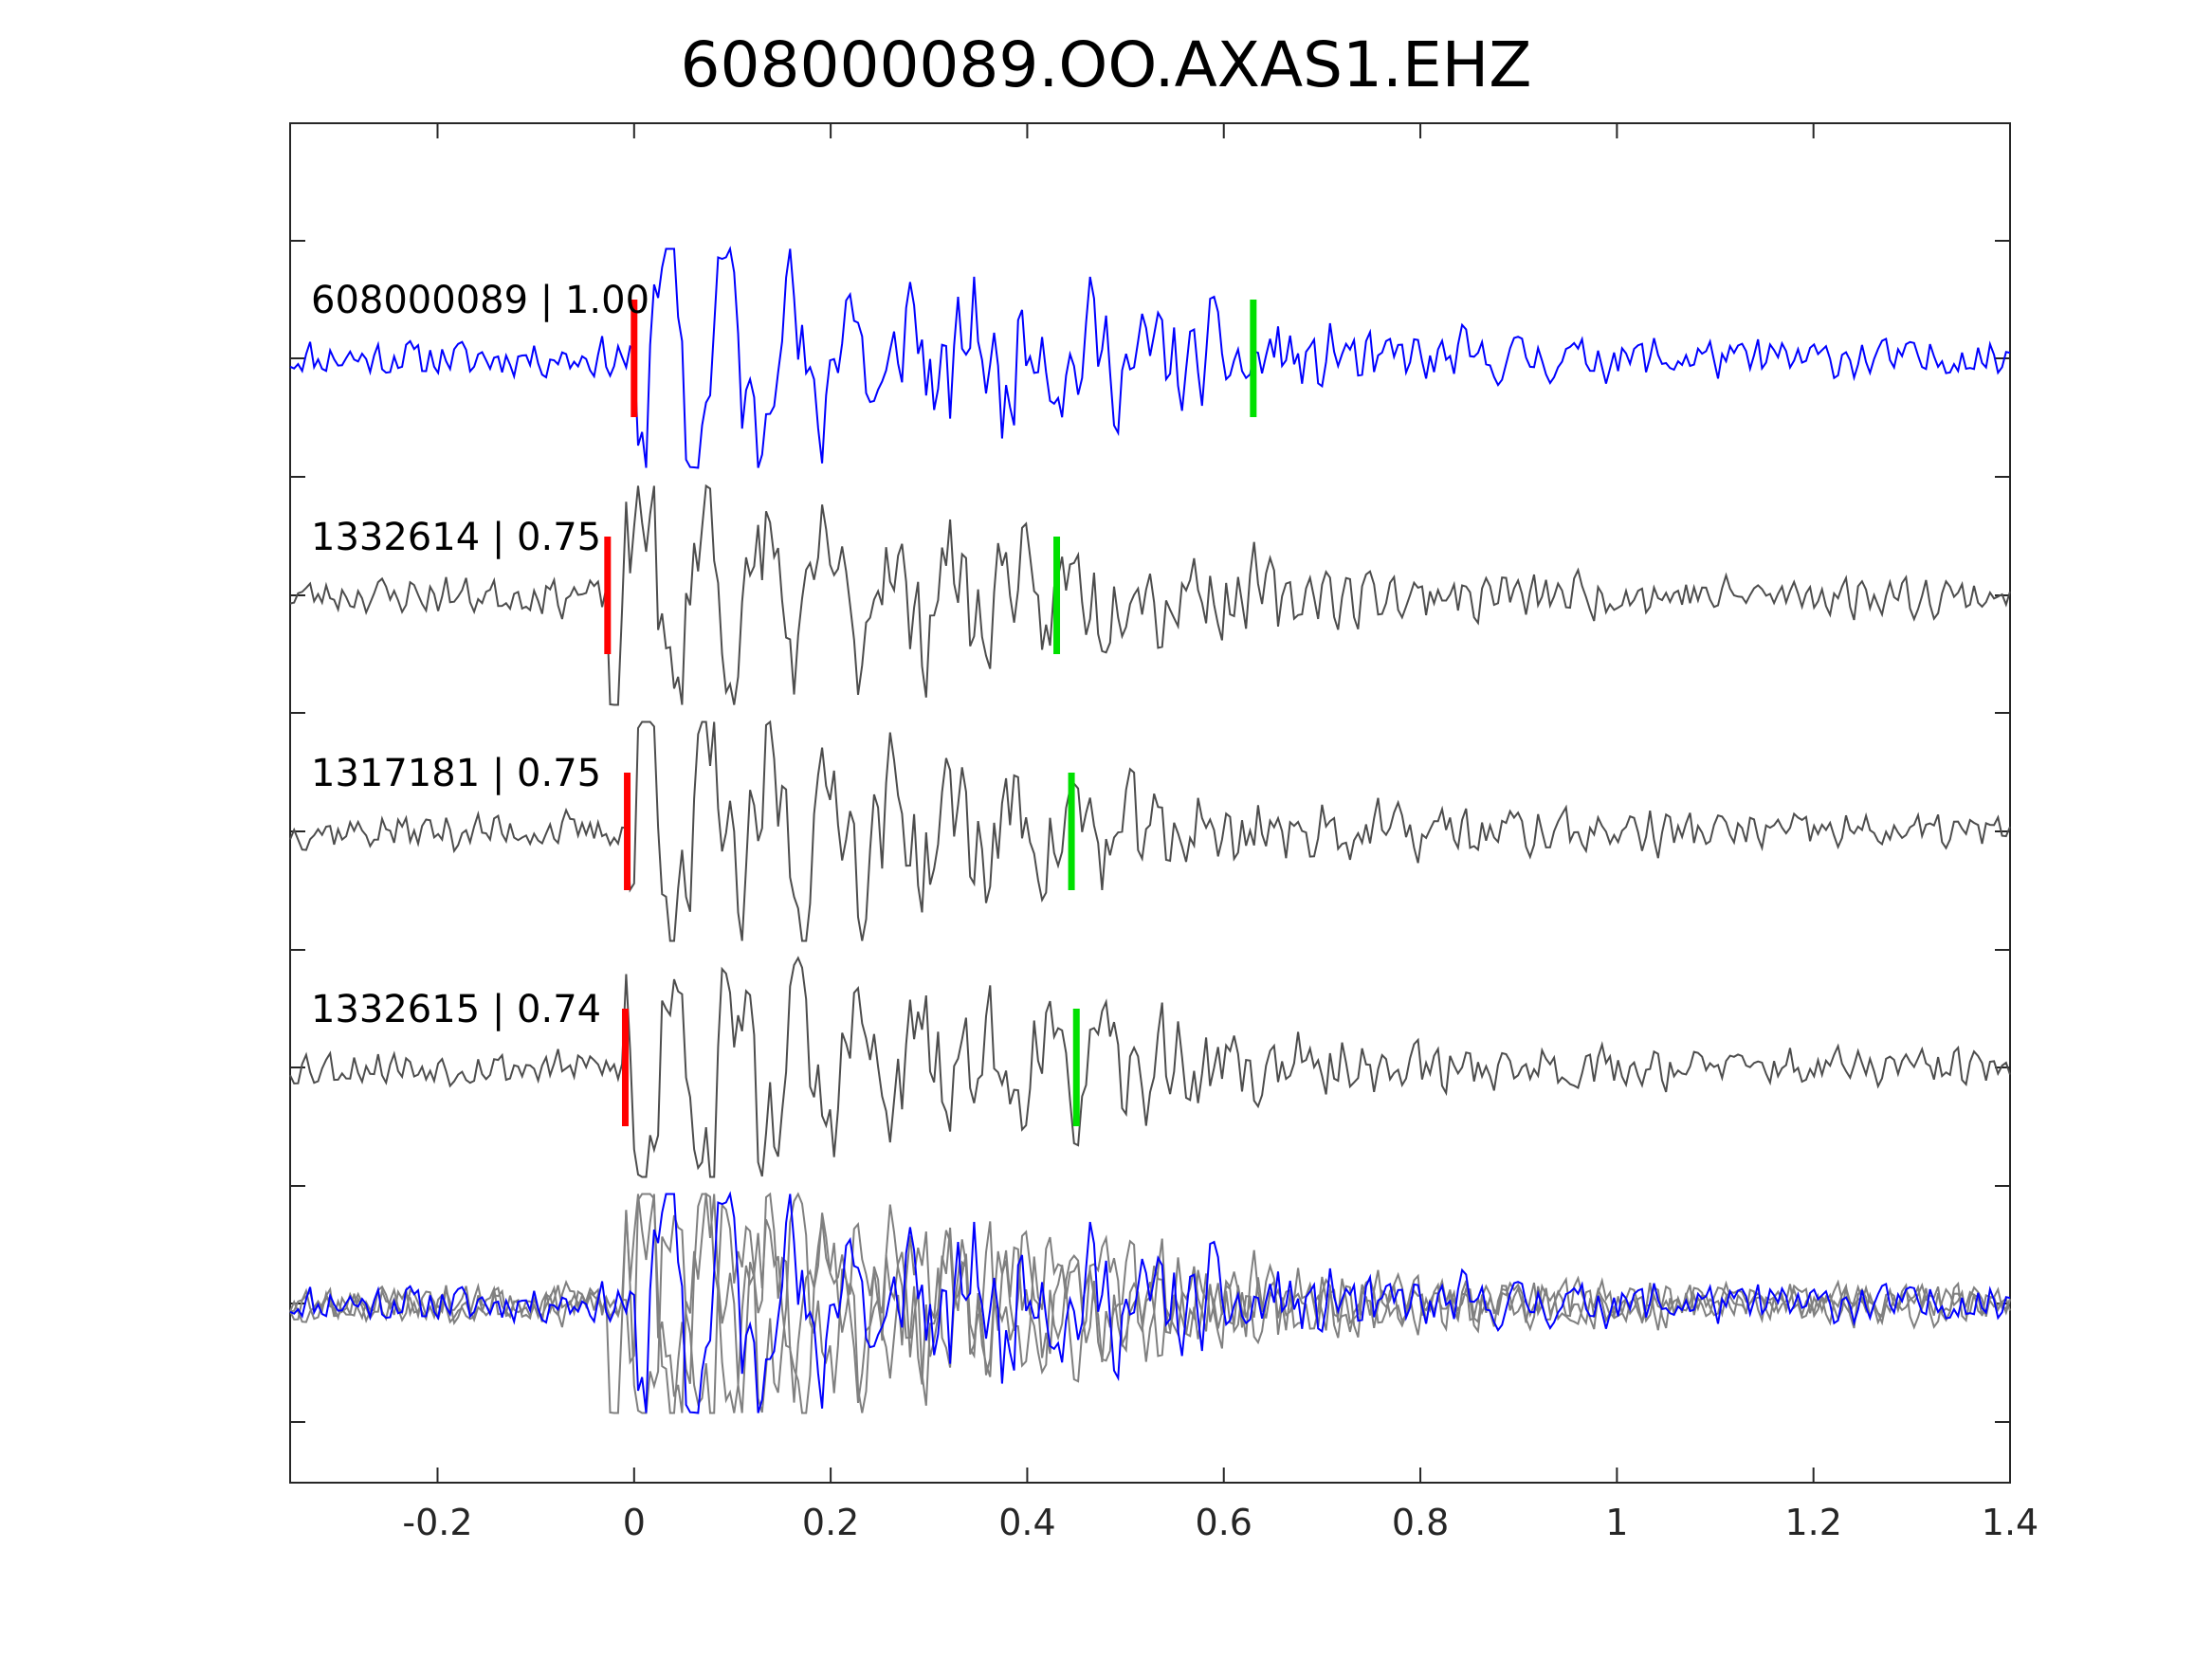  I want to click on x-tick-label: 1.2, so click(1812, 1522).